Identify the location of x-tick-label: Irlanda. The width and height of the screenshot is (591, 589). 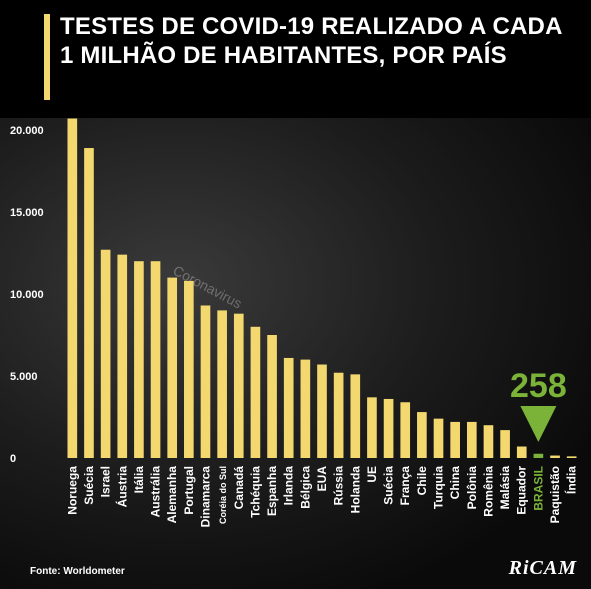
(289, 486).